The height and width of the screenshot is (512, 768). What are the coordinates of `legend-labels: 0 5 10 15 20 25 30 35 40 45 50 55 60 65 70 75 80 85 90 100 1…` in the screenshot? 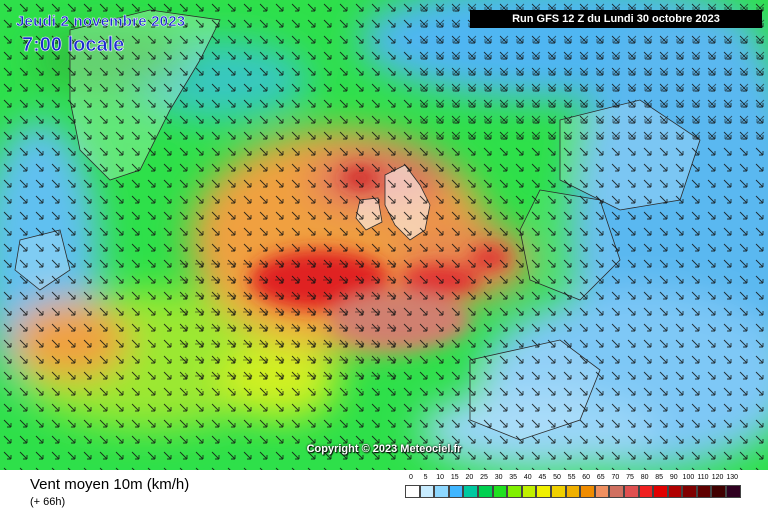 It's located at (578, 479).